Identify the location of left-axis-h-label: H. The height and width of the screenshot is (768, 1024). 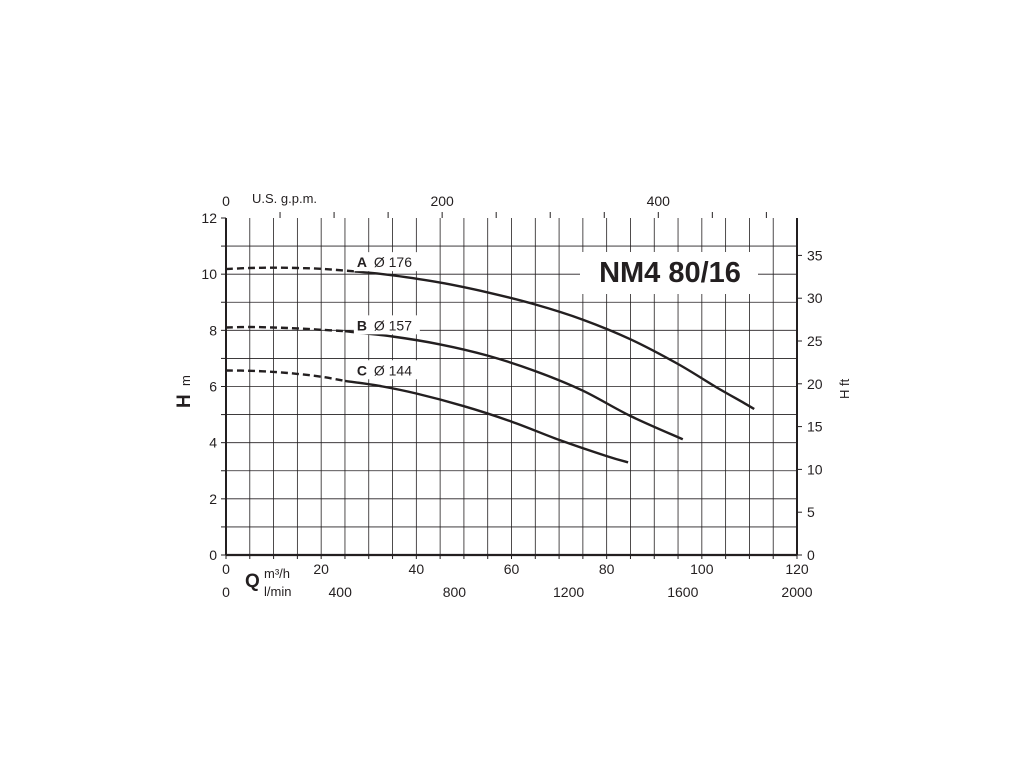
(184, 401).